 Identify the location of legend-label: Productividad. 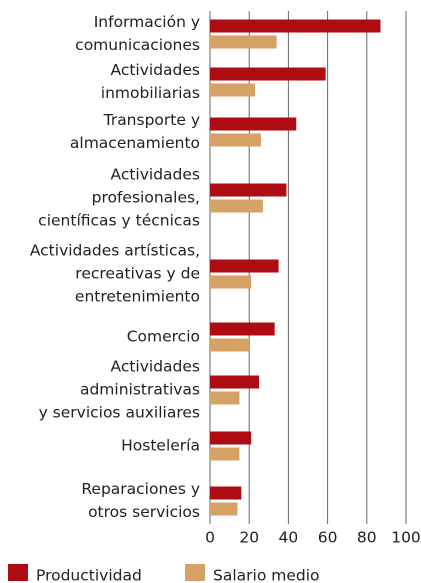
(89, 575).